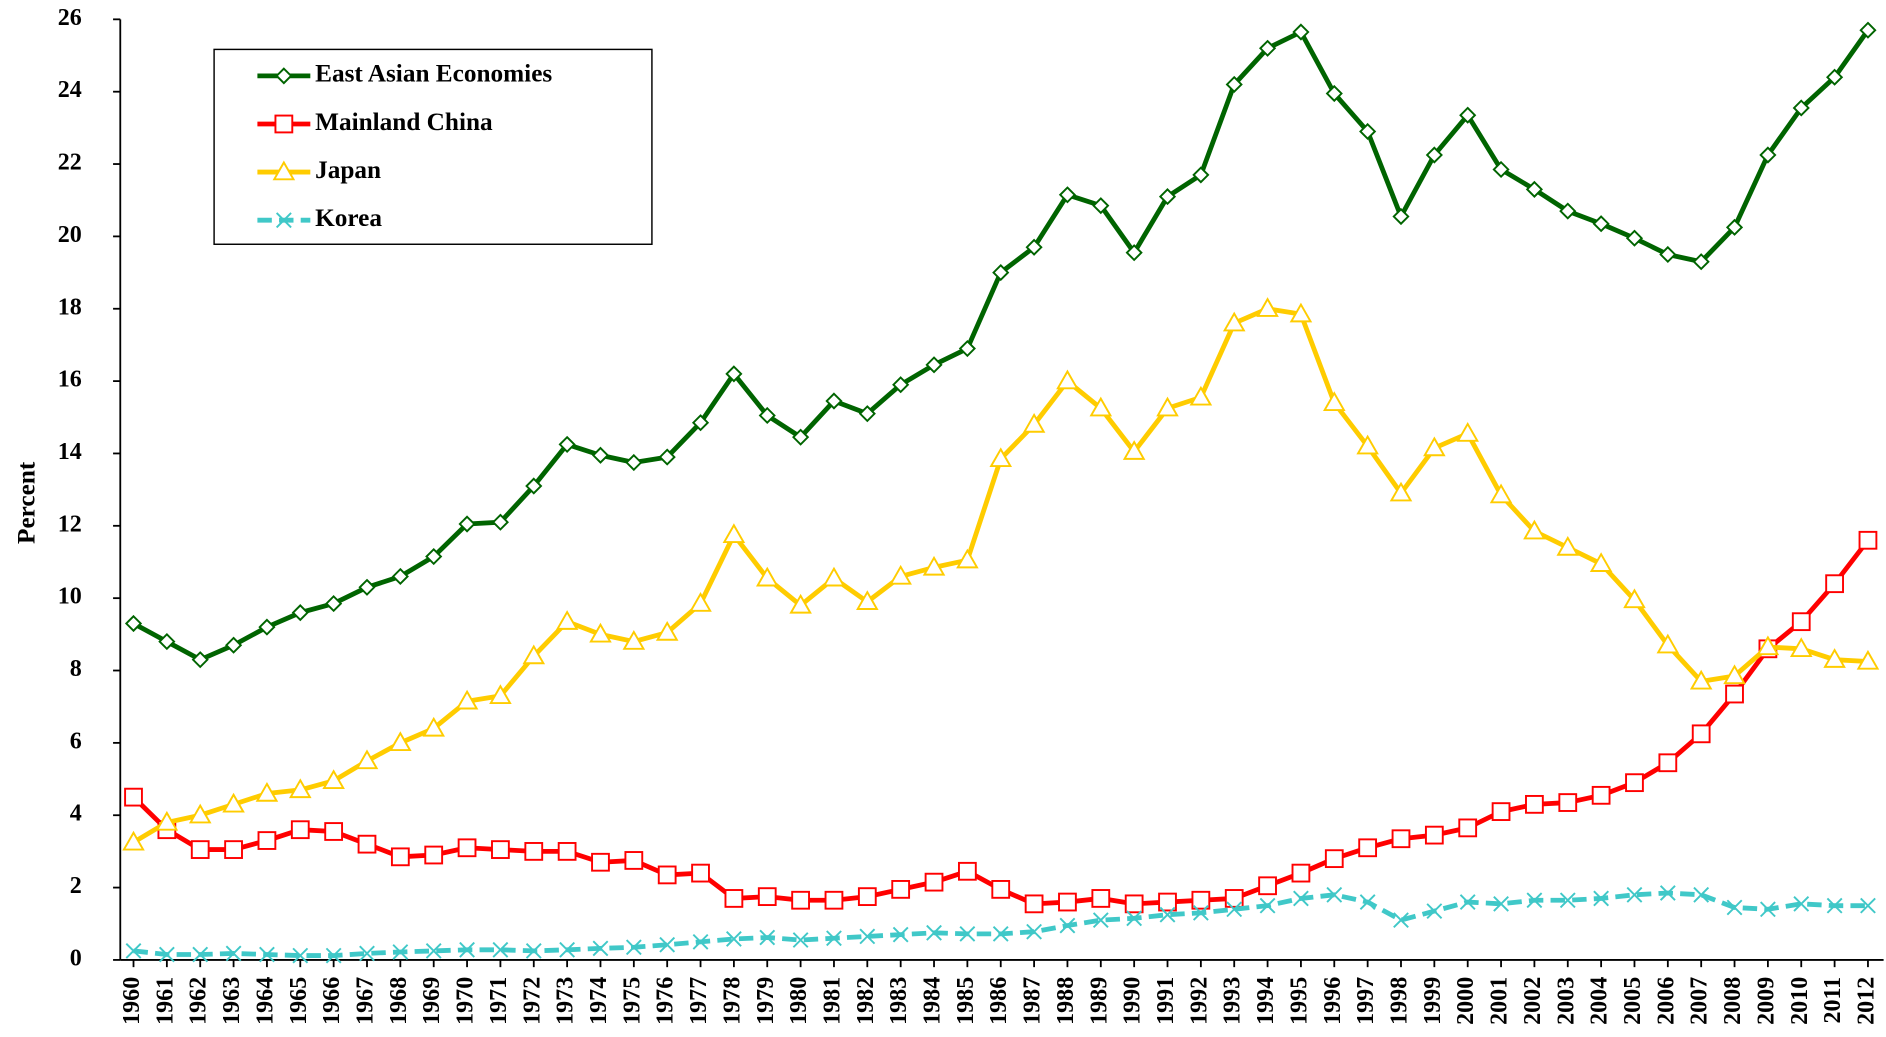 The height and width of the screenshot is (1037, 1886). I want to click on x-tick-label: 1963, so click(232, 1001).